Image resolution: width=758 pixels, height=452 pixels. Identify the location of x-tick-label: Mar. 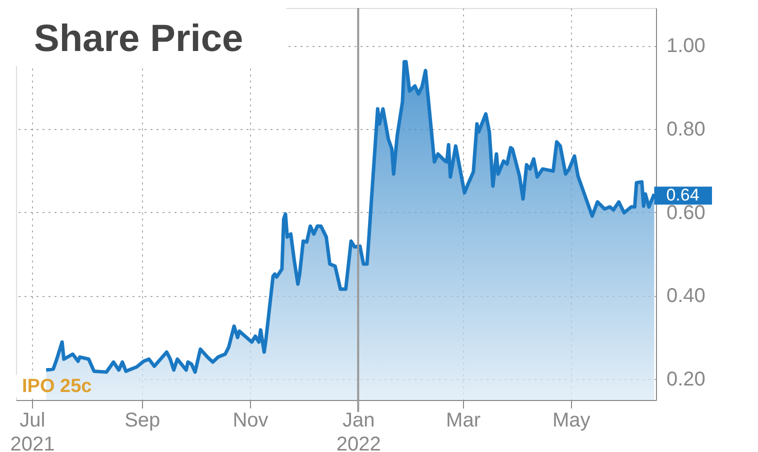
(463, 421).